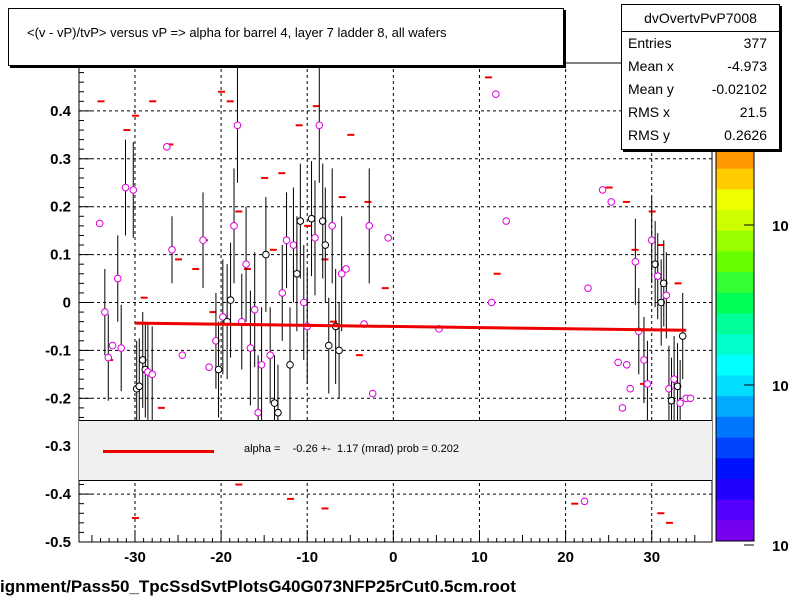  I want to click on y-tick-label: -0.1, so click(58, 350).